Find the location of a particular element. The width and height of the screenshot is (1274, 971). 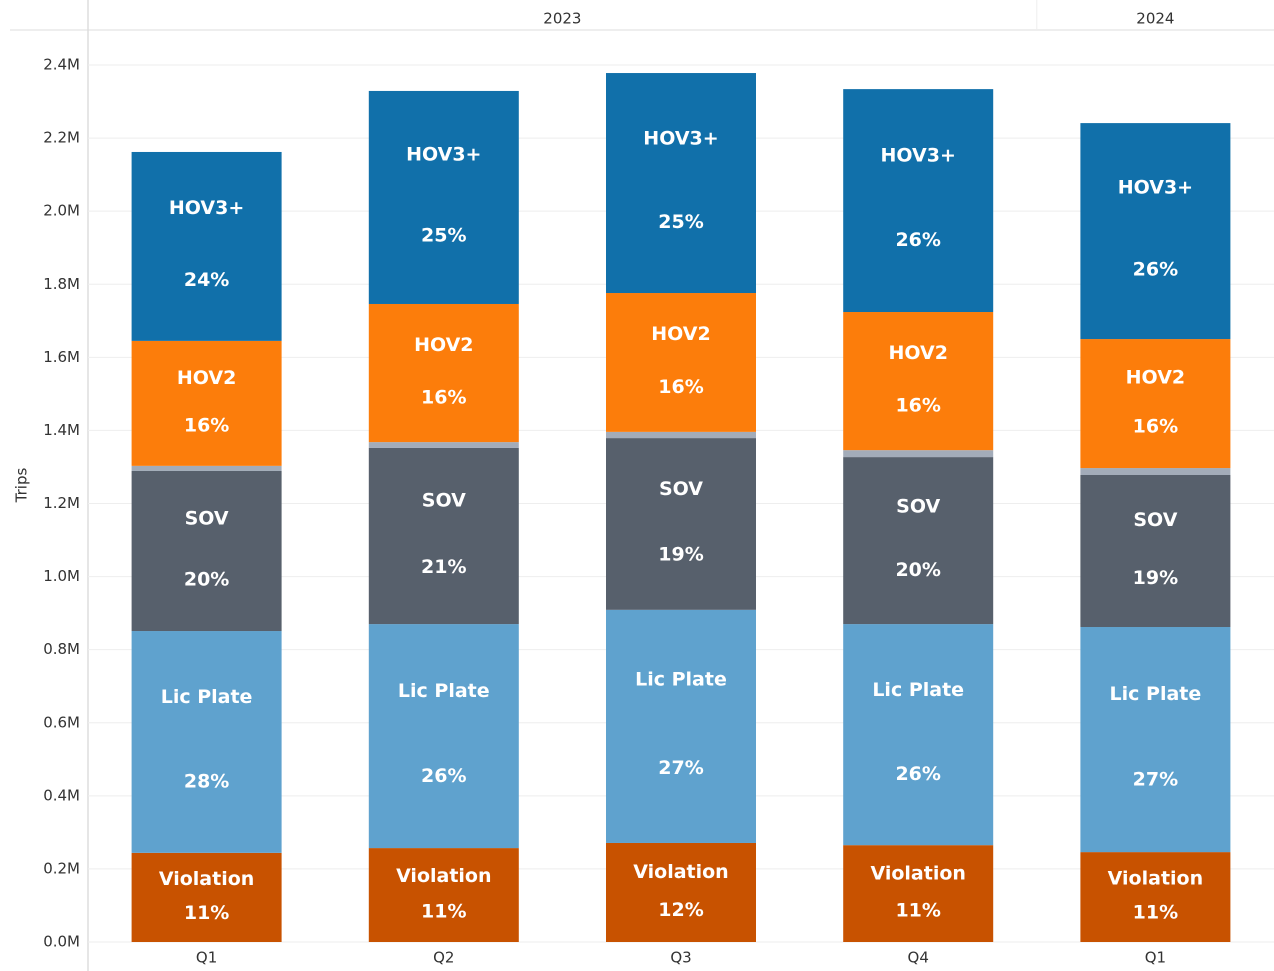

y-tick-label: 0.2M is located at coordinates (61, 868).